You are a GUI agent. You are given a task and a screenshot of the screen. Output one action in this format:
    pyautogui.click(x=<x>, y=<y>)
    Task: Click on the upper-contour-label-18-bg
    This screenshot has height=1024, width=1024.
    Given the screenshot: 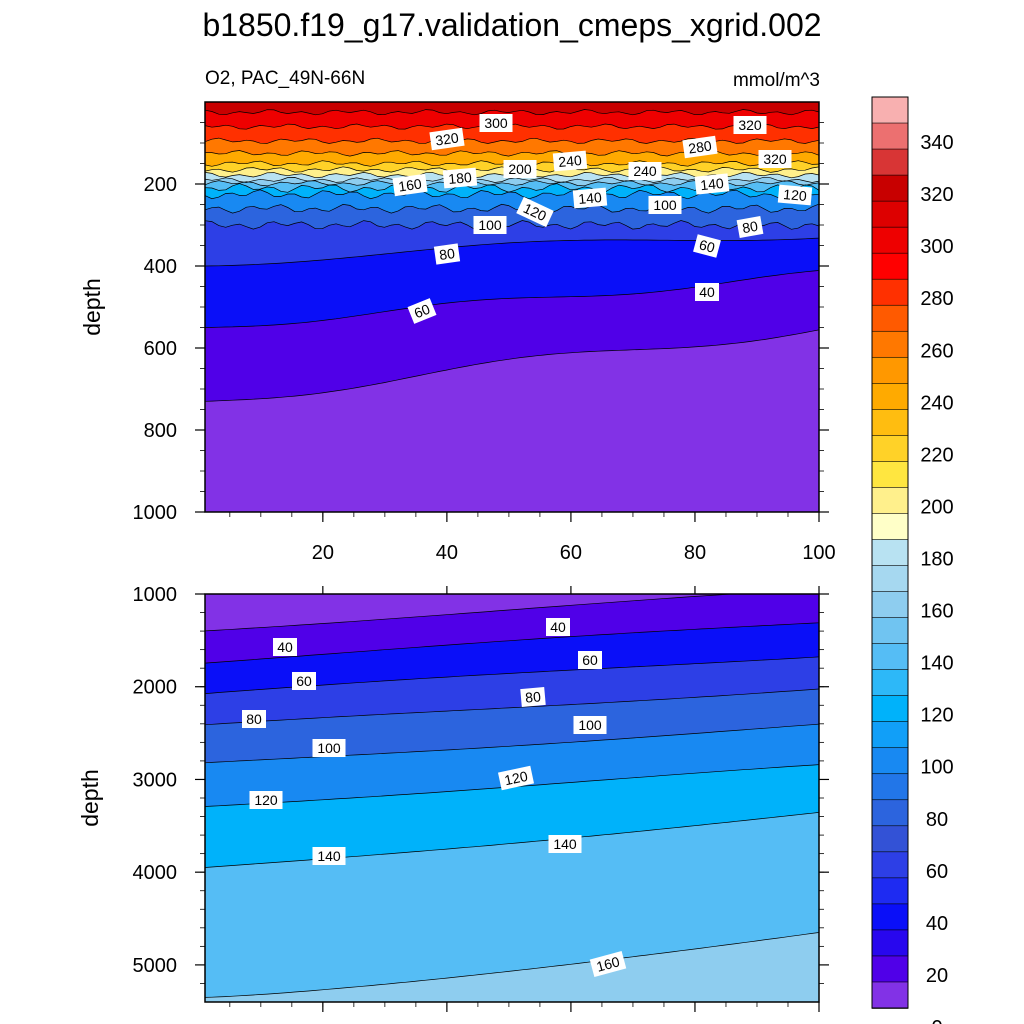 What is the action you would take?
    pyautogui.click(x=707, y=246)
    